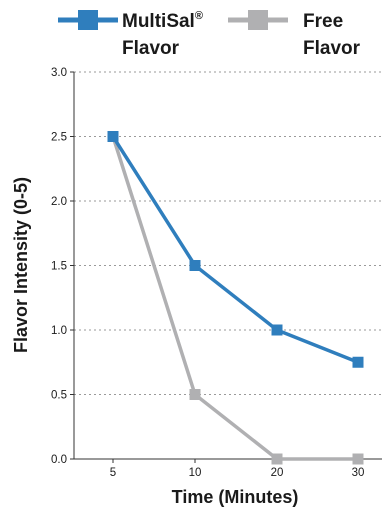 The width and height of the screenshot is (387, 508). Describe the element at coordinates (59, 331) in the screenshot. I see `y-tick-label: 1.0` at that location.